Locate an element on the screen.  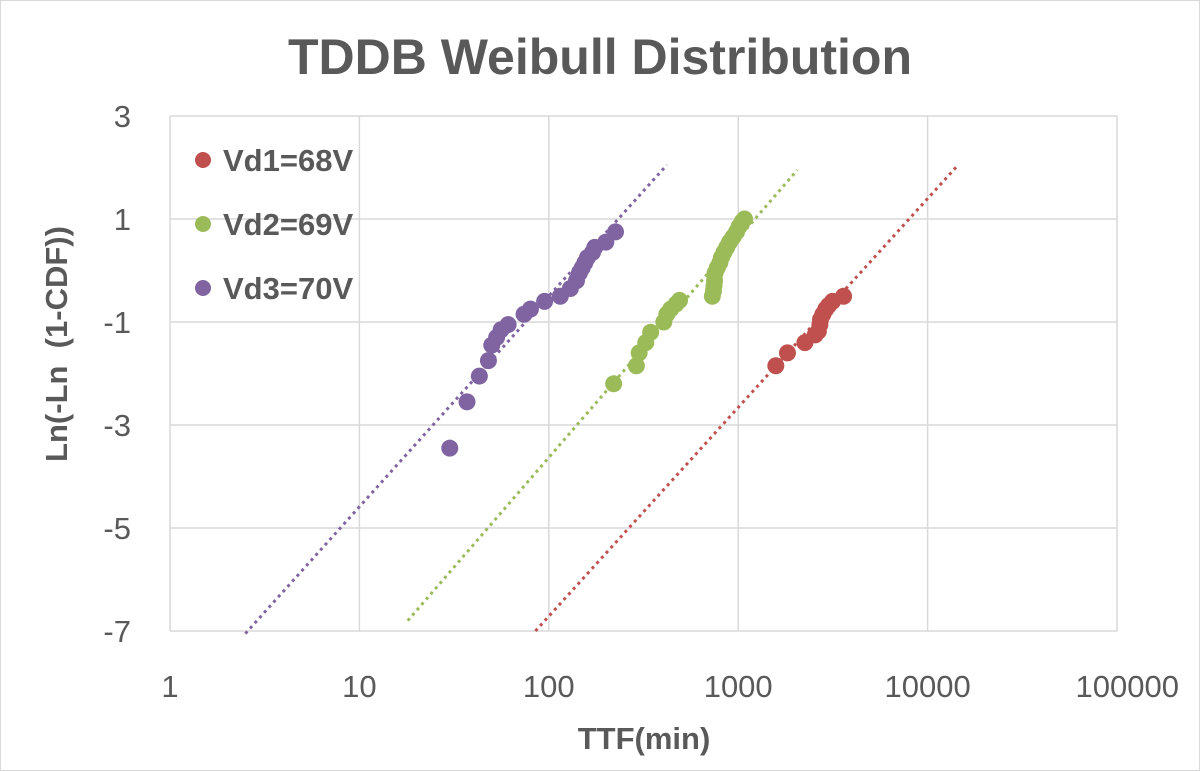
chart-title: TDDB Weibull Distribution is located at coordinates (600, 57).